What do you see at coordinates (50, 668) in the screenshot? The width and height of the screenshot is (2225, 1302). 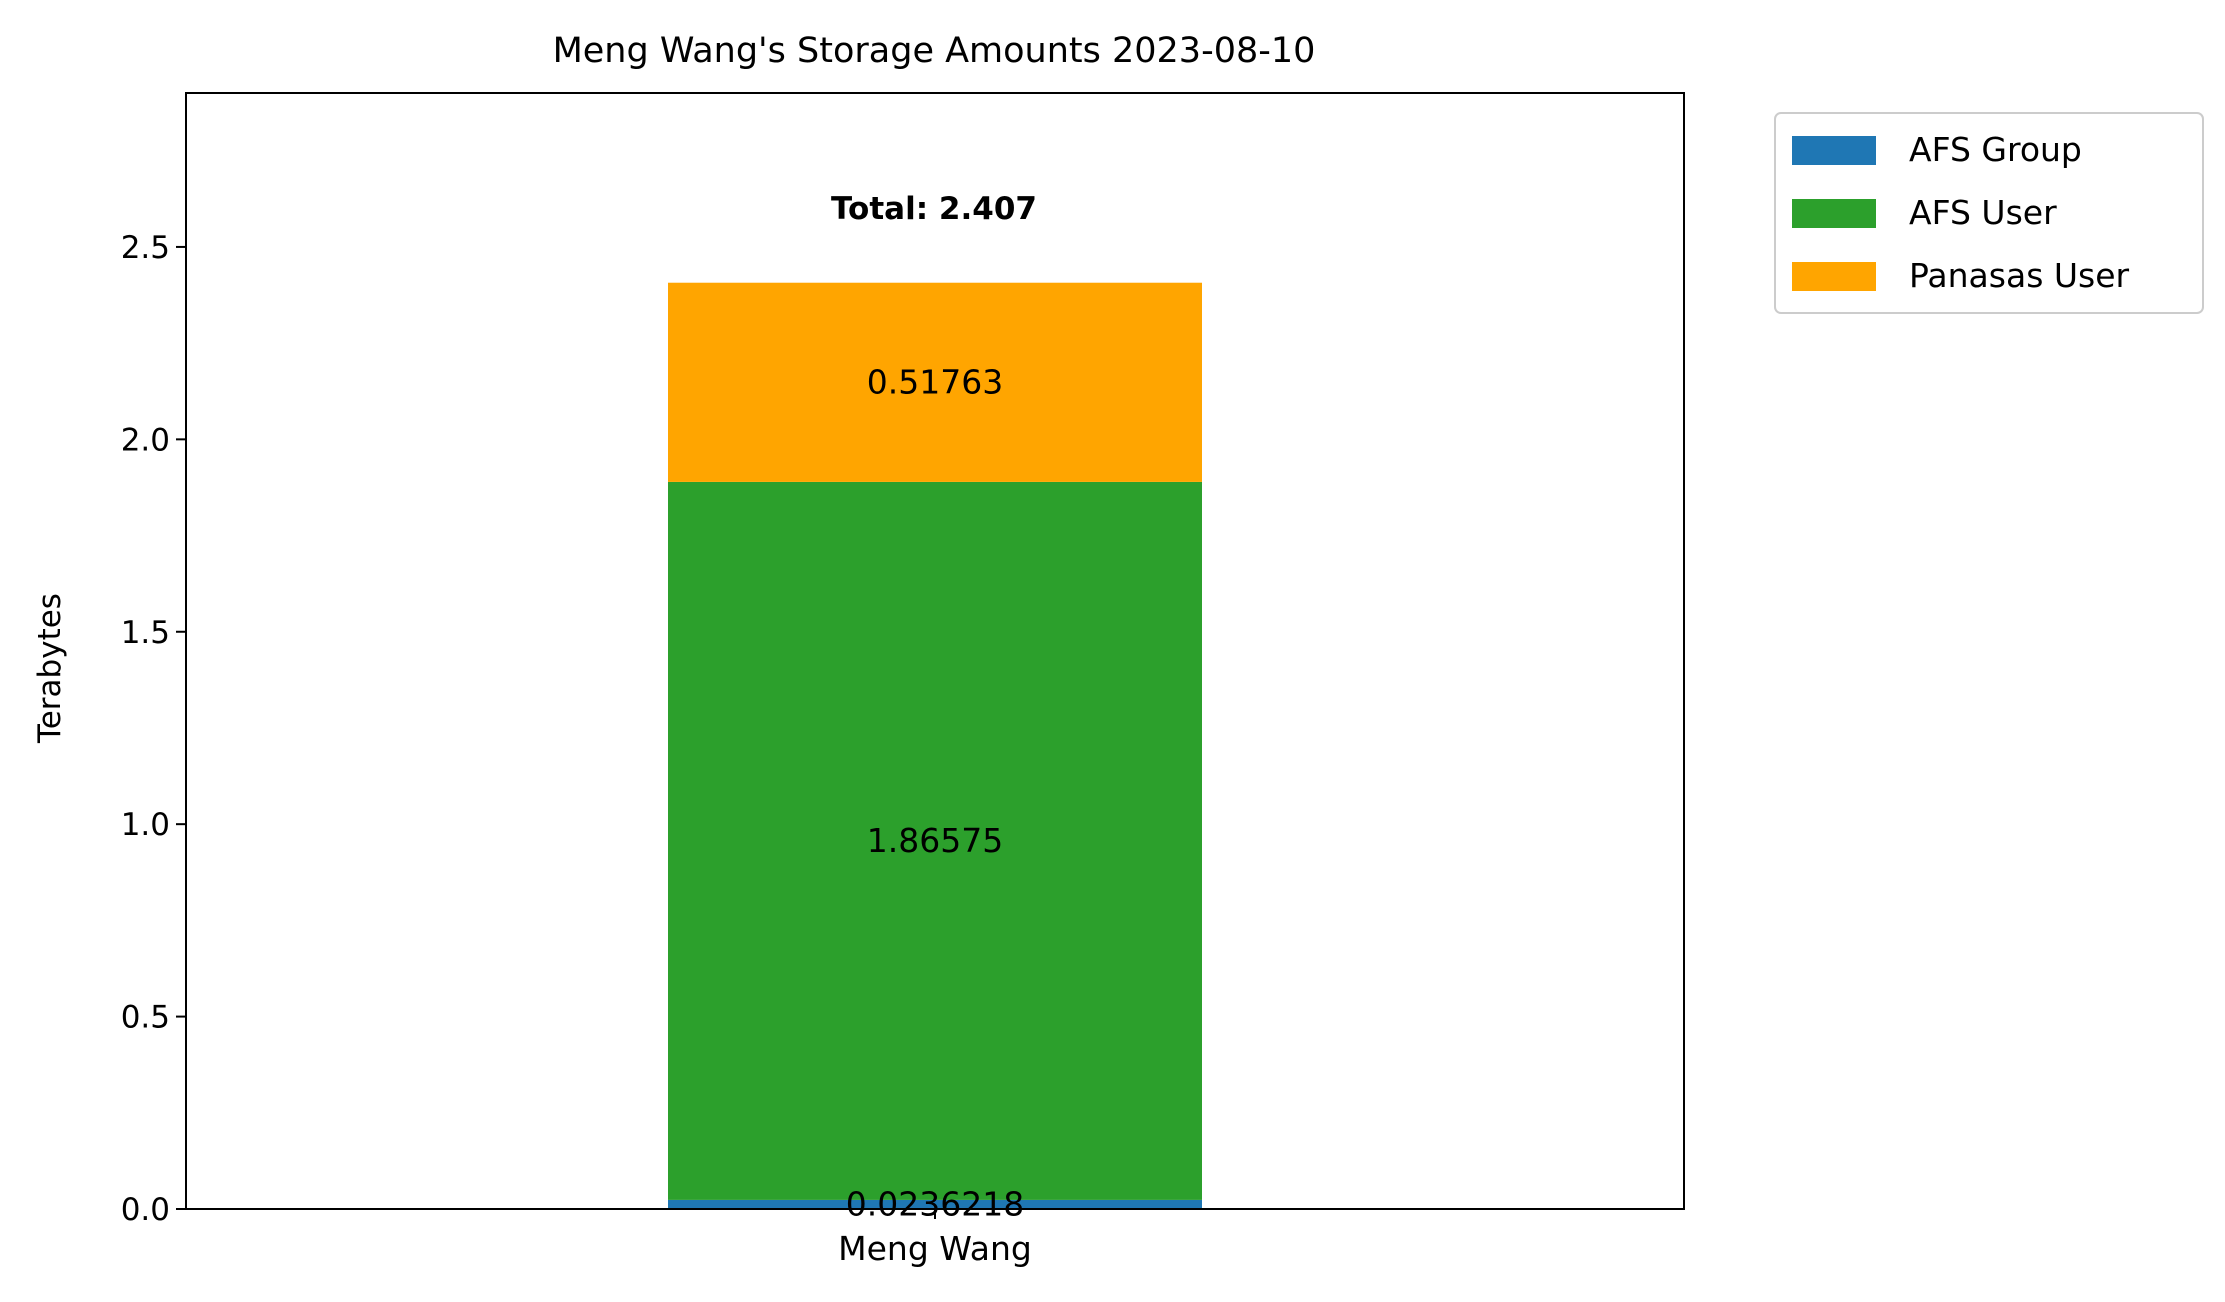 I see `y-axis-label: Terabytes` at bounding box center [50, 668].